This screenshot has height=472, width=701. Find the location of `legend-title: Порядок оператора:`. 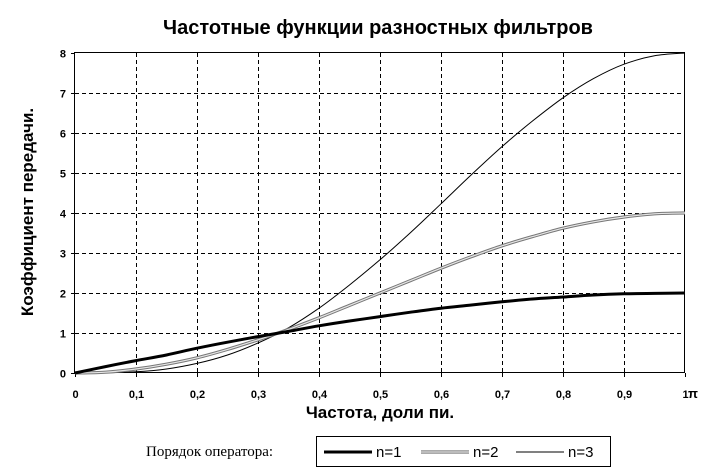

legend-title: Порядок оператора: is located at coordinates (209, 452).